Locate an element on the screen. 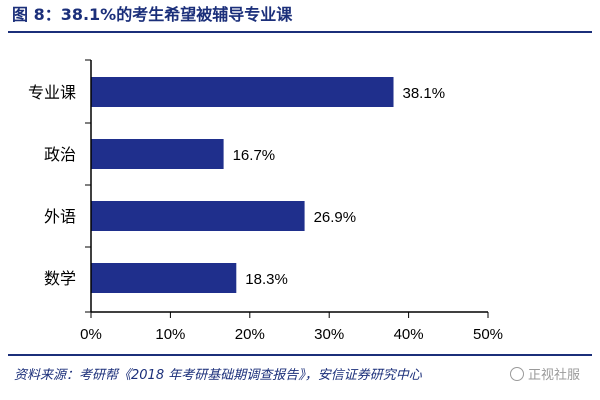  x-tick-label: 40% is located at coordinates (409, 334).